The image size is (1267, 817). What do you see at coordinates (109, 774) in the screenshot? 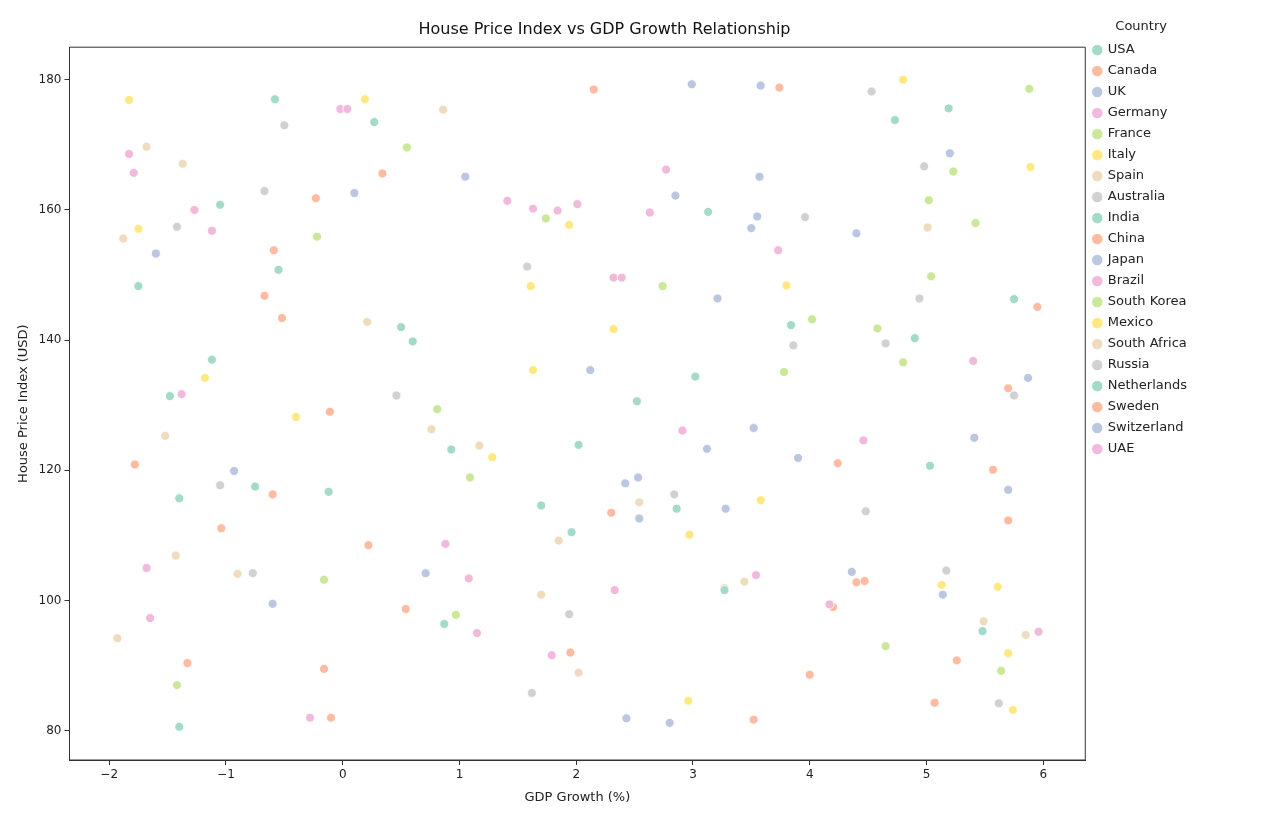
I see `x-tick-label: −2` at bounding box center [109, 774].